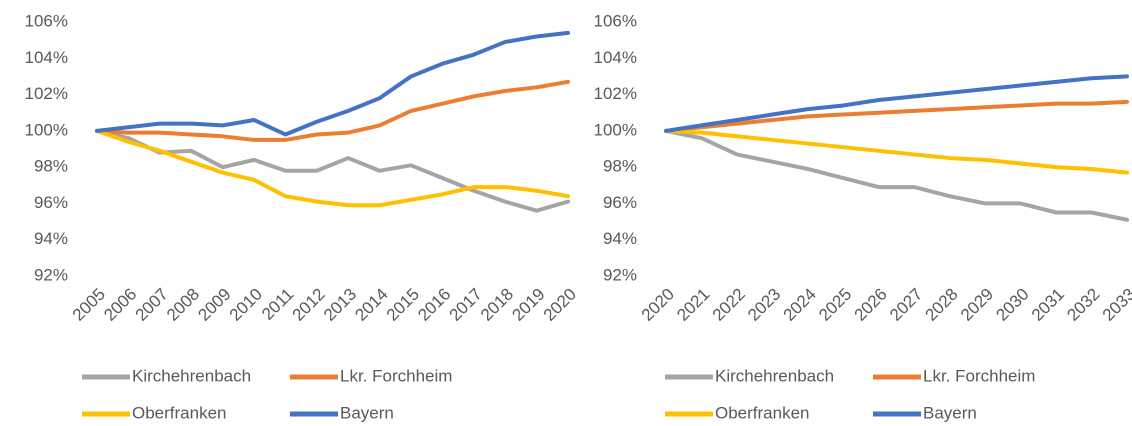  I want to click on x-tick-label: 2008, so click(183, 305).